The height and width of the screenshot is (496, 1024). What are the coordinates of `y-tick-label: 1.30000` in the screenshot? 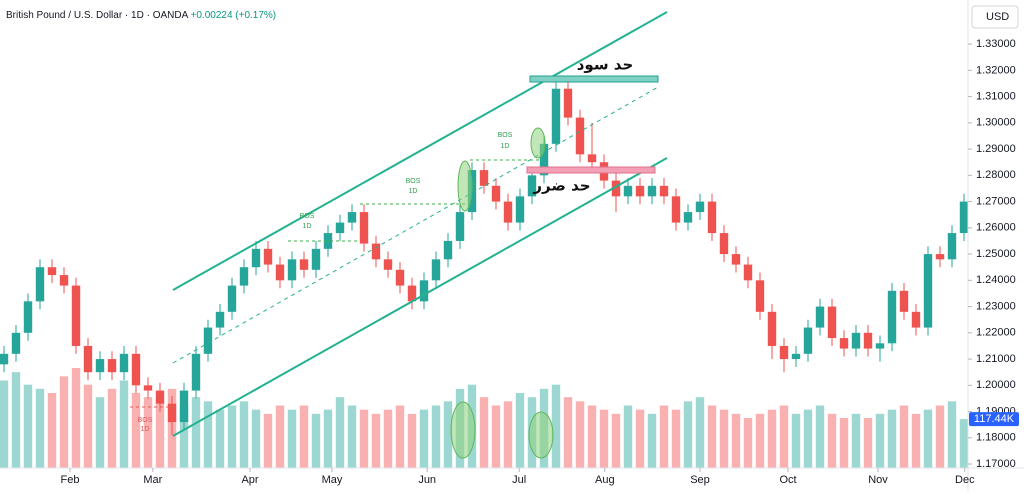 It's located at (996, 123).